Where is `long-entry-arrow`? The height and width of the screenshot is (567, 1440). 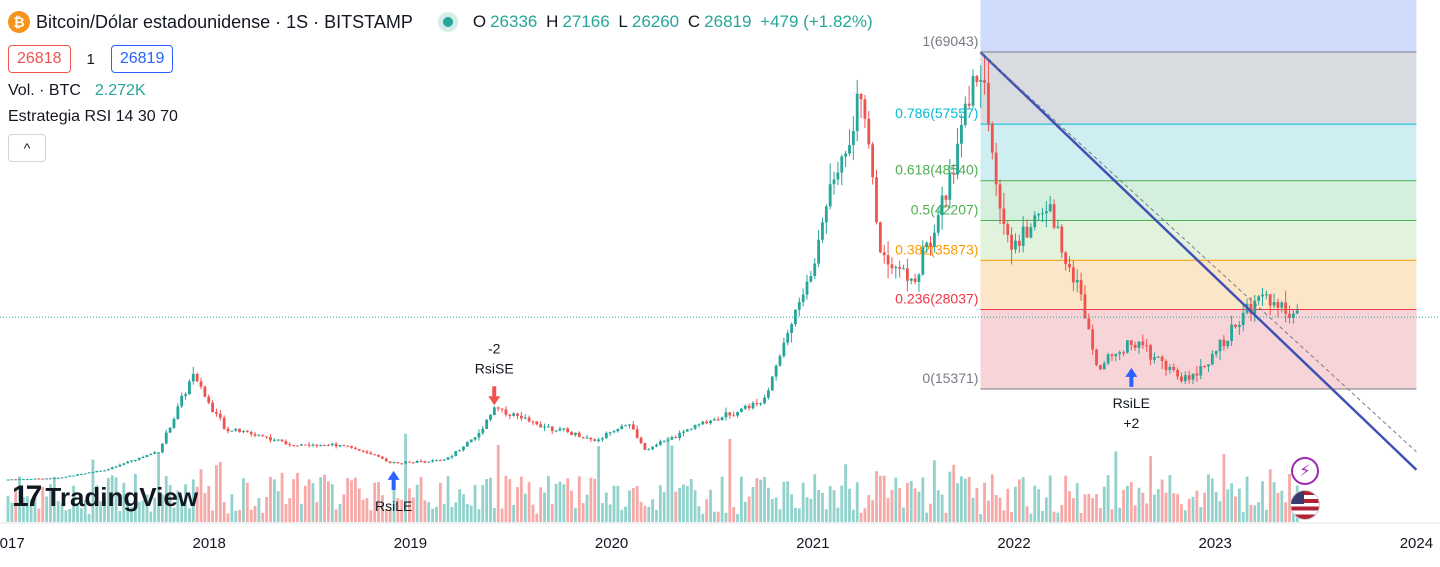
long-entry-arrow is located at coordinates (393, 480).